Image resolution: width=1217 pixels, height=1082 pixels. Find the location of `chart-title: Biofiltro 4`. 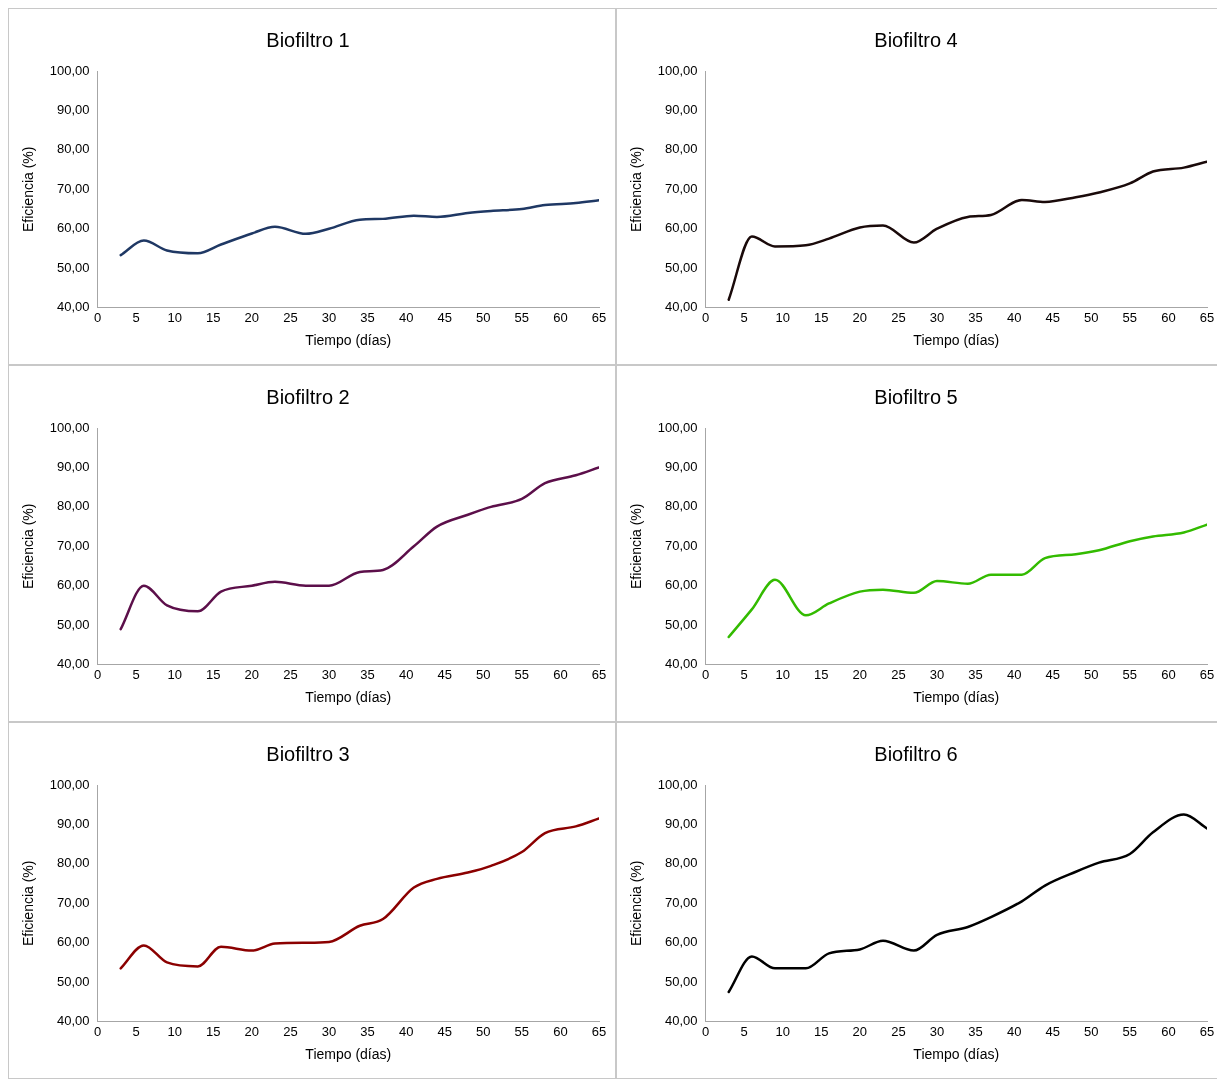

chart-title: Biofiltro 4 is located at coordinates (916, 39).